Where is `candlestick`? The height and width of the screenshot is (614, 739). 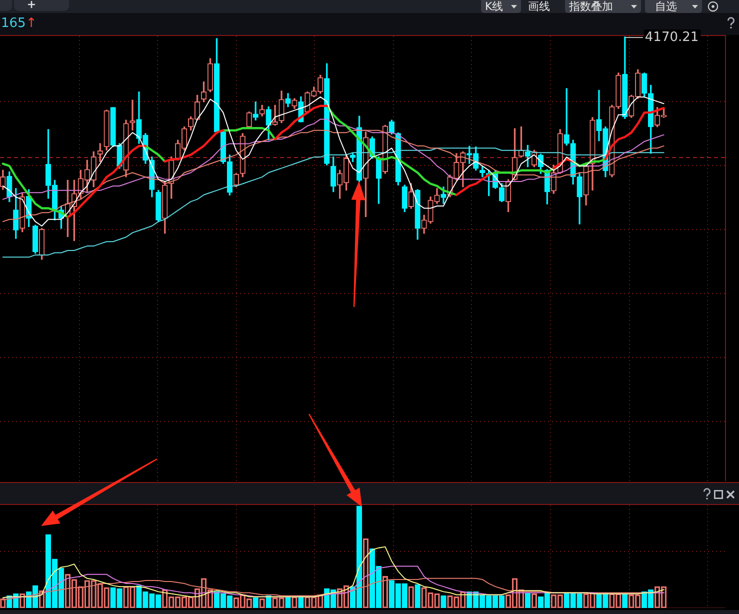 candlestick is located at coordinates (275, 115).